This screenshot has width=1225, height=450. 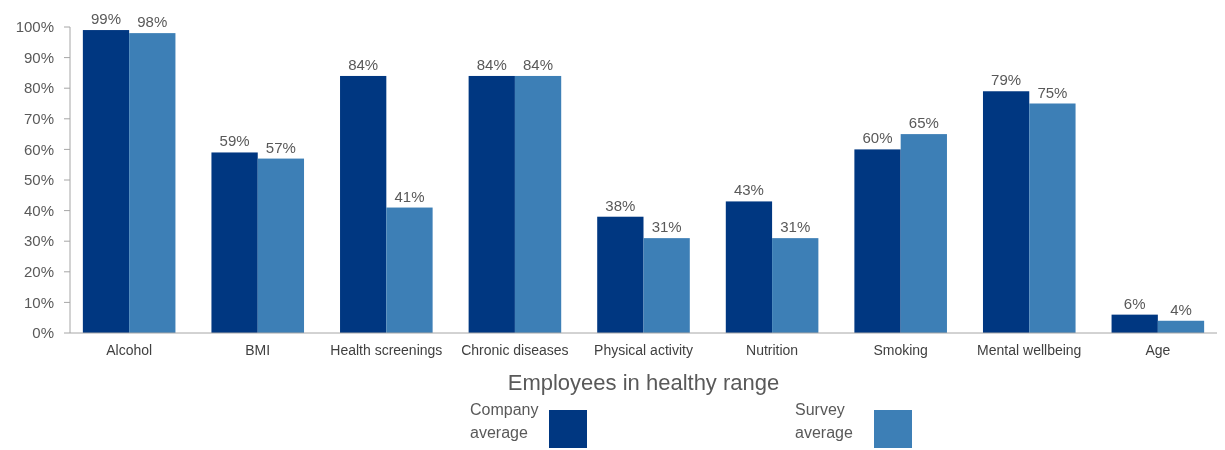 What do you see at coordinates (409, 196) in the screenshot?
I see `data-label: 41%` at bounding box center [409, 196].